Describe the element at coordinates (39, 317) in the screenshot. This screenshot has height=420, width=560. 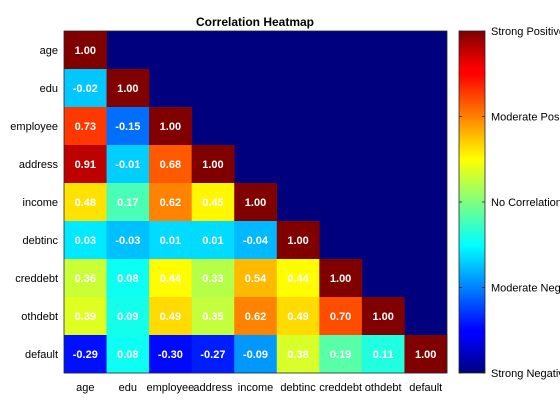
I see `y-tick-label: othdebt` at that location.